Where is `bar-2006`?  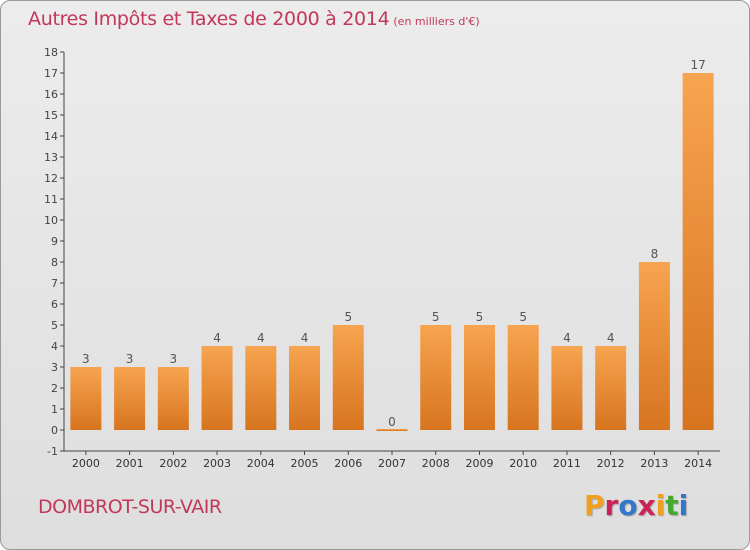
bar-2006 is located at coordinates (348, 377).